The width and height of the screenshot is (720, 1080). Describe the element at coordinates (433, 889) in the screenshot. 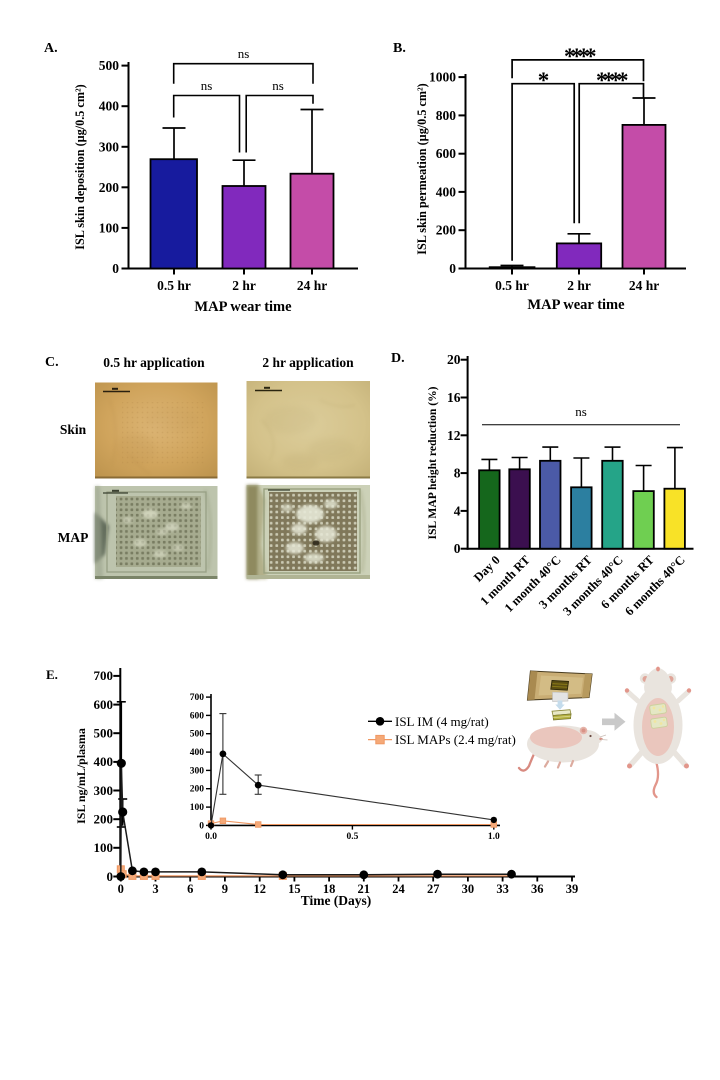

I see `svg-text: 27` at that location.